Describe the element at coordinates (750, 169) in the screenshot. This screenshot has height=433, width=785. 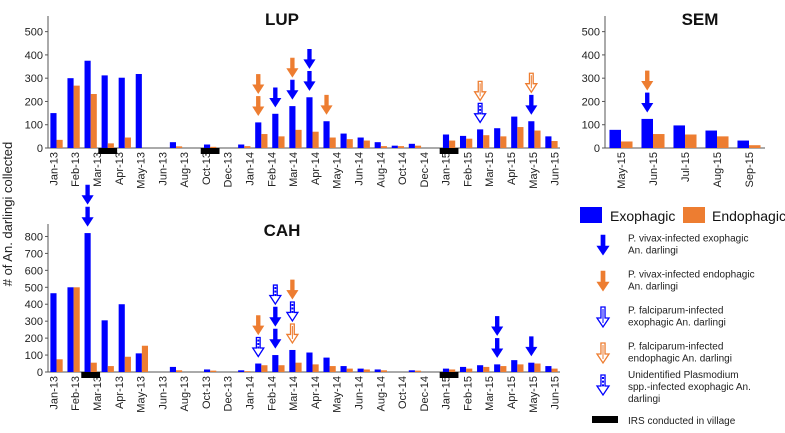
I see `x-tick-label: Sep-15` at that location.